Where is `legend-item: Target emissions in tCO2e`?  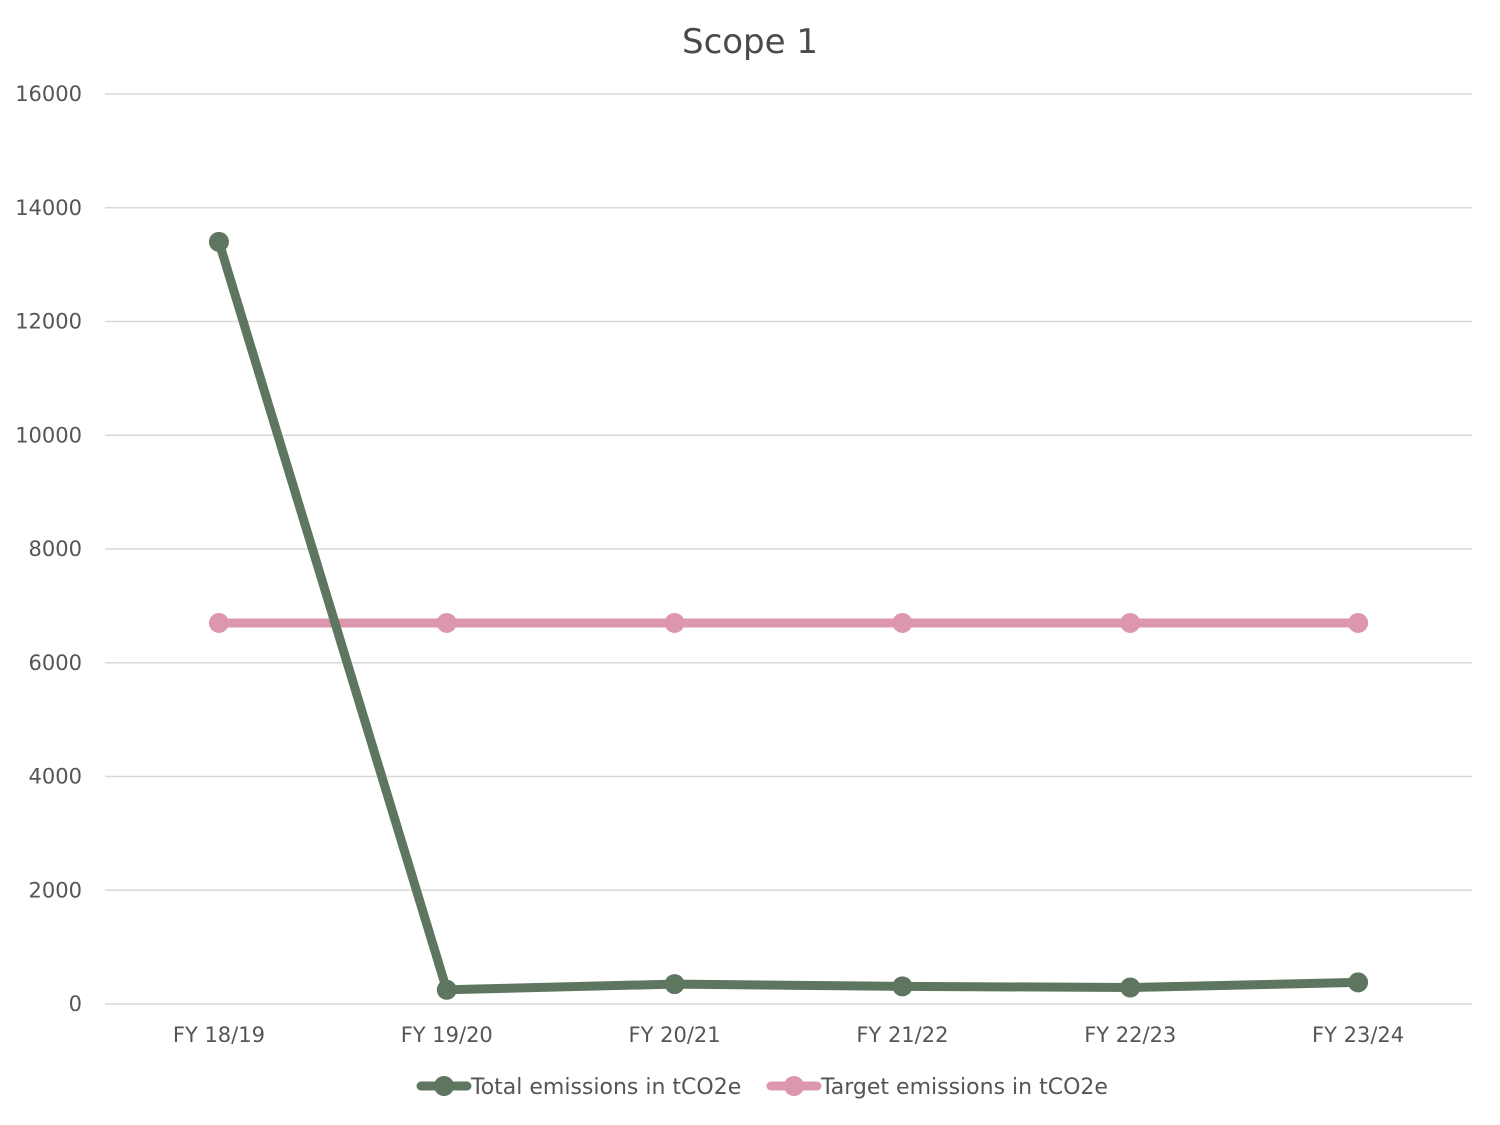 legend-item: Target emissions in tCO2e is located at coordinates (937, 1087).